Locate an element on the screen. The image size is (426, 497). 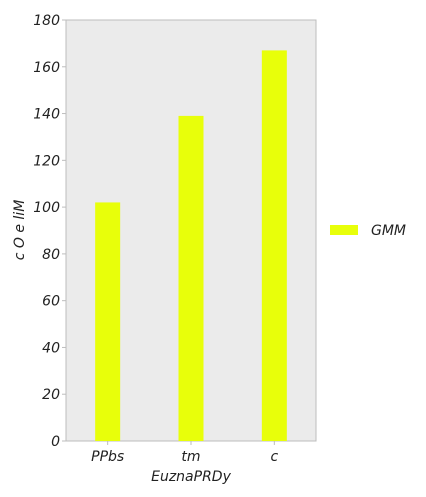
y-axis-label: c O e liM is located at coordinates (20, 230).